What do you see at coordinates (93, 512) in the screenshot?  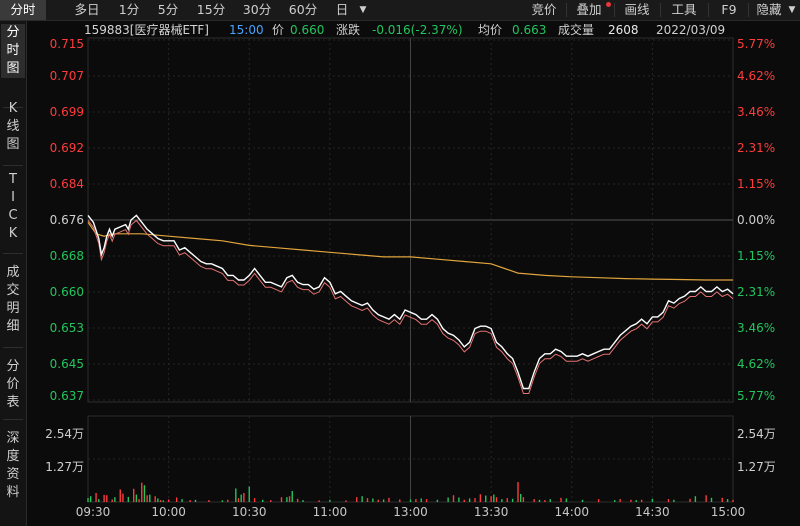 I see `time-axis-label: 09:30` at bounding box center [93, 512].